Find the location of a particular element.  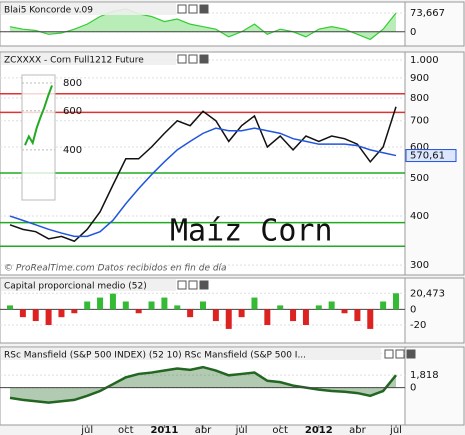

last-value-box is located at coordinates (431, 156).